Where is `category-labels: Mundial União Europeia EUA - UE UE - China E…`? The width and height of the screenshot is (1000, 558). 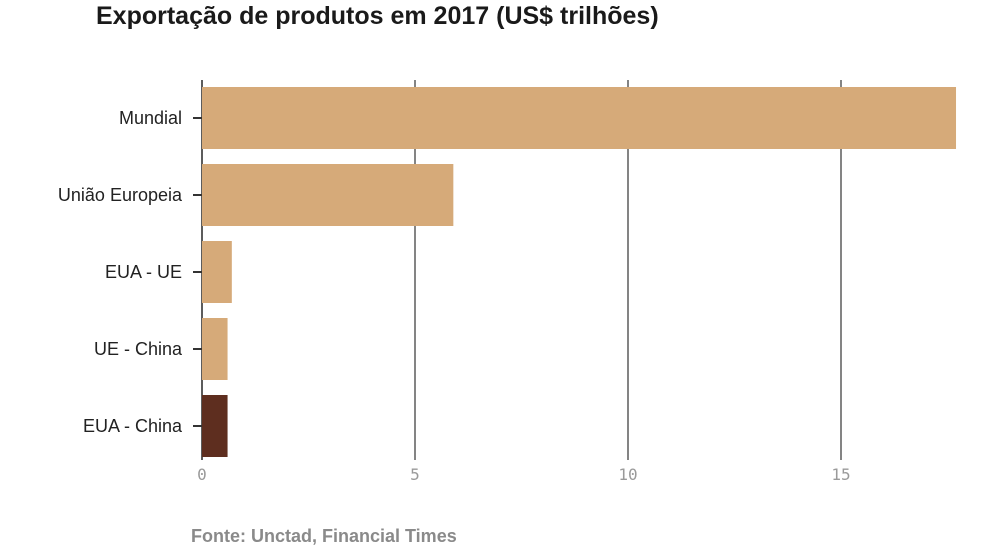 category-labels: Mundial União Europeia EUA - UE UE - China E… is located at coordinates (130, 272).